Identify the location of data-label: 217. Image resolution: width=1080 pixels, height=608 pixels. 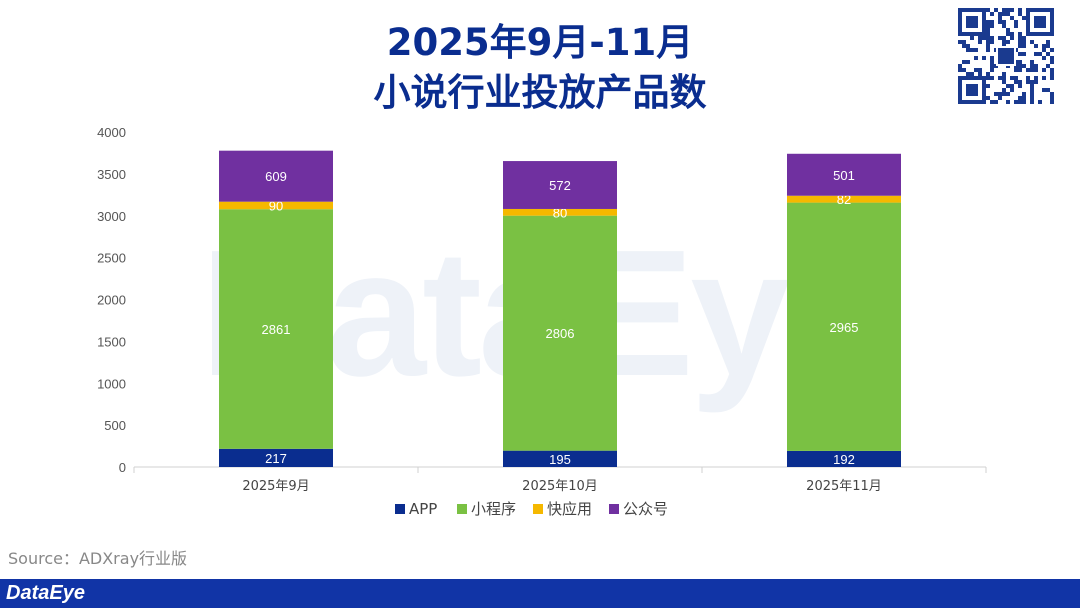
(276, 458).